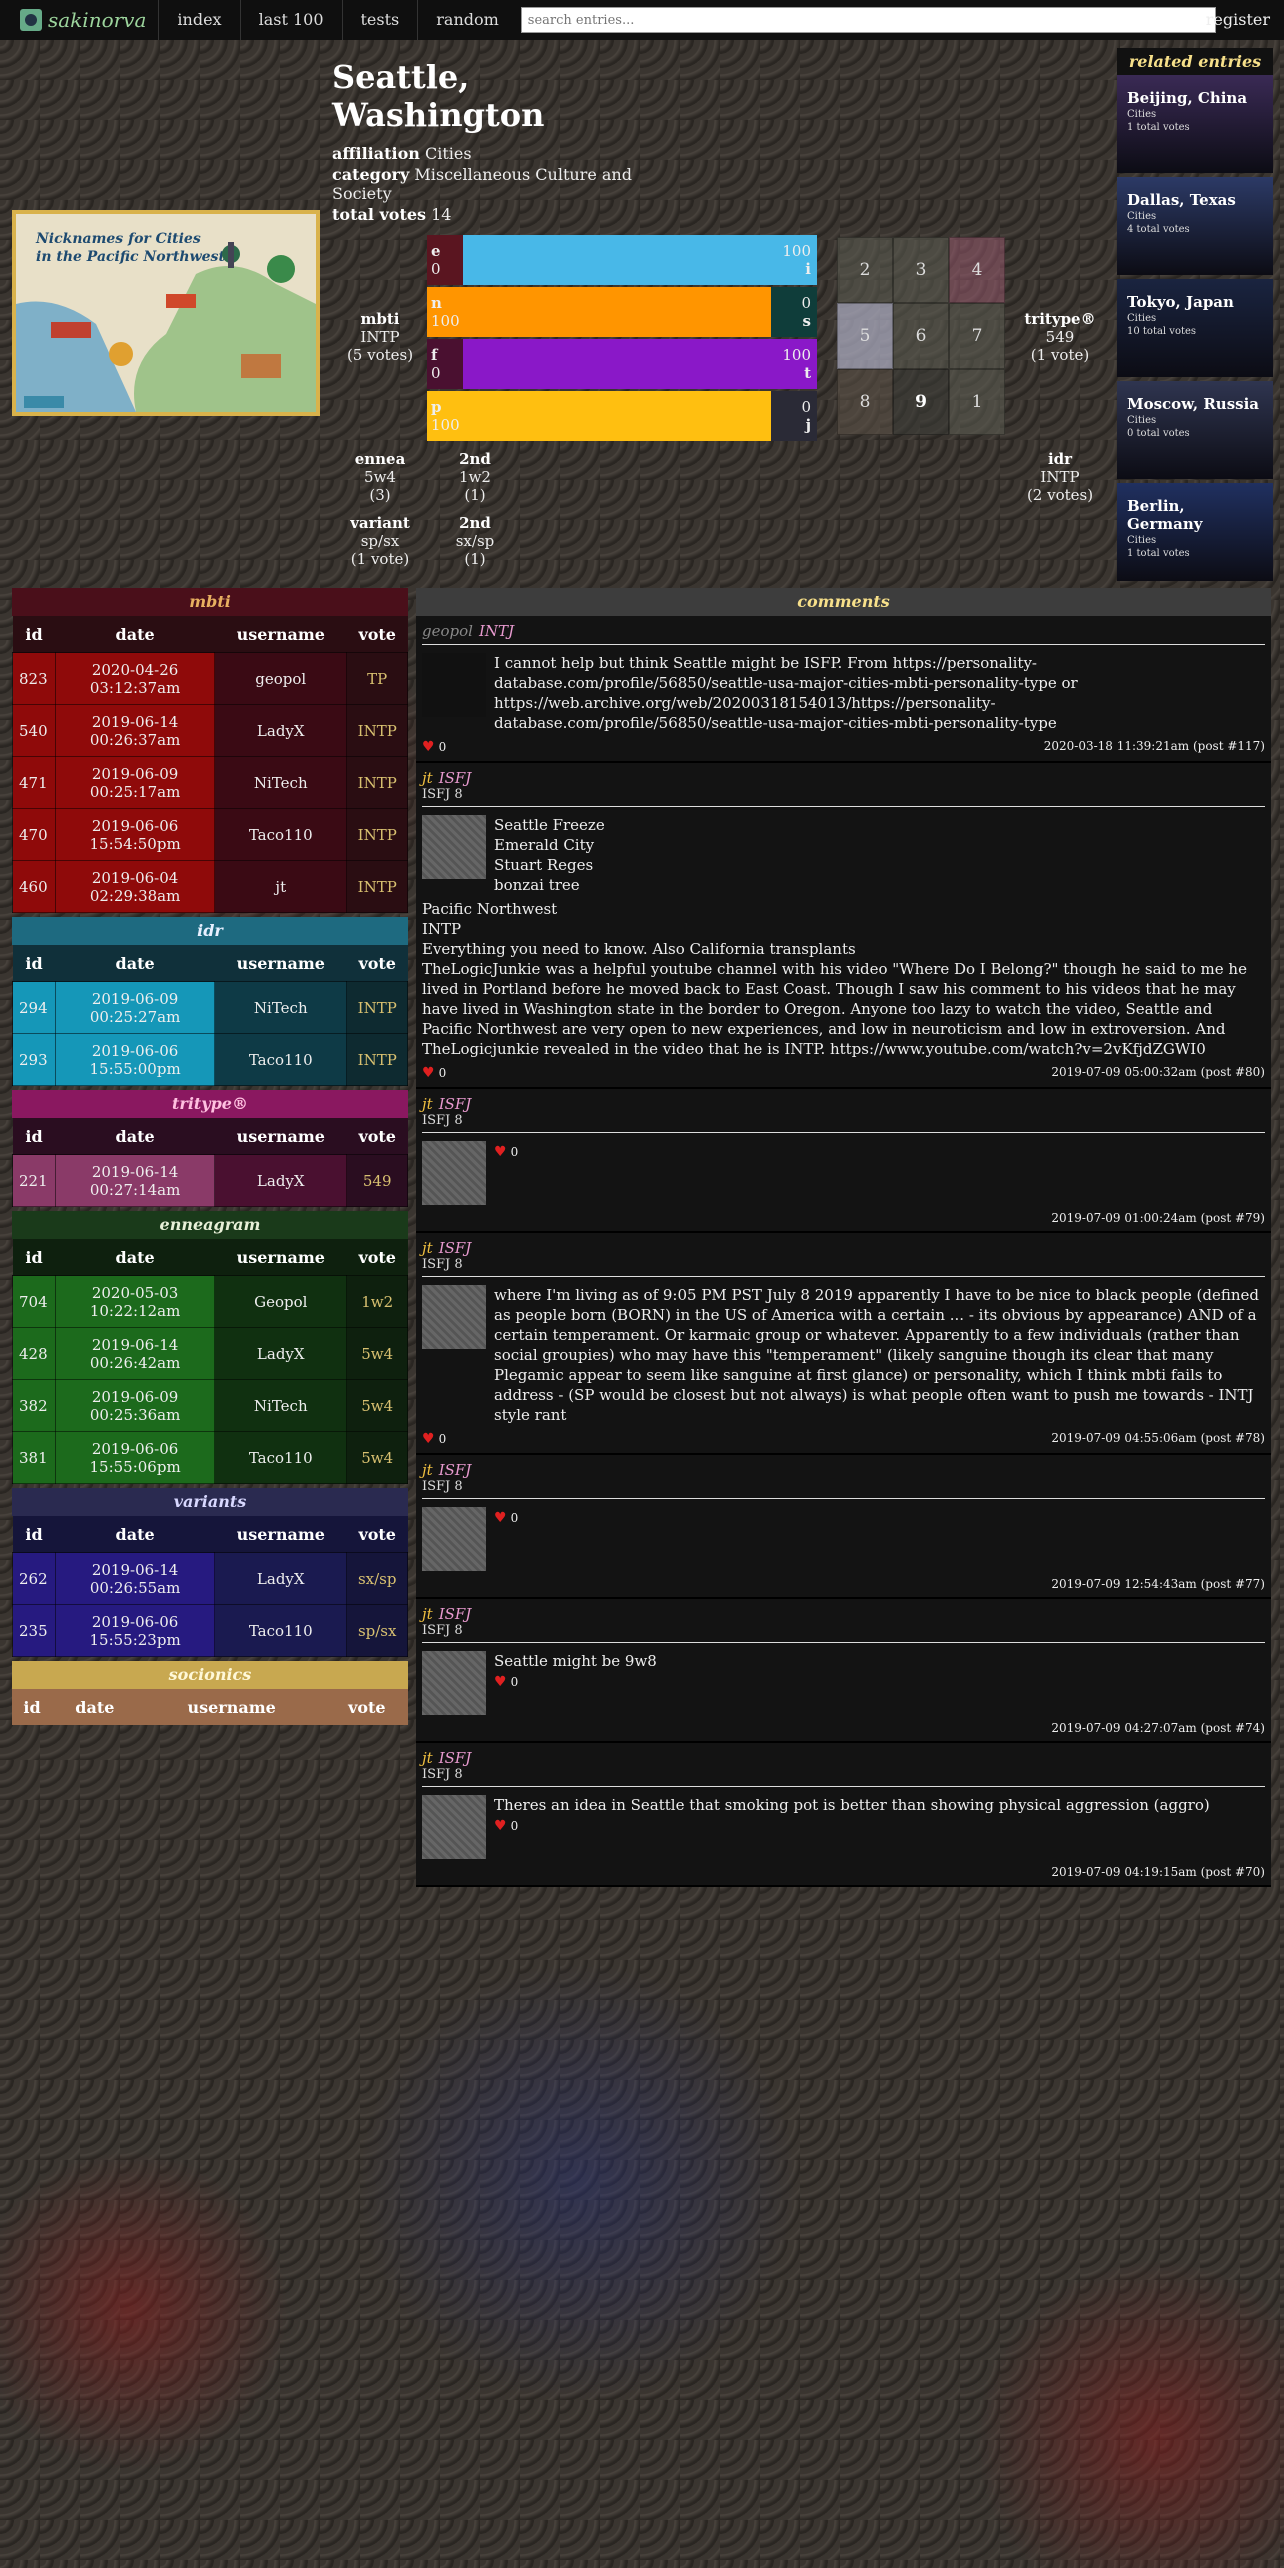  What do you see at coordinates (447, 631) in the screenshot?
I see `comment-username: geopol` at bounding box center [447, 631].